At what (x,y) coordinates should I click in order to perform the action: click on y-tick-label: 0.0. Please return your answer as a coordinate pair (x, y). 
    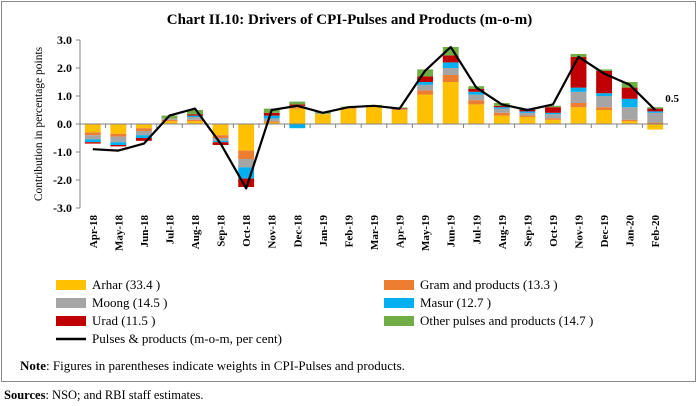
    Looking at the image, I should click on (64, 124).